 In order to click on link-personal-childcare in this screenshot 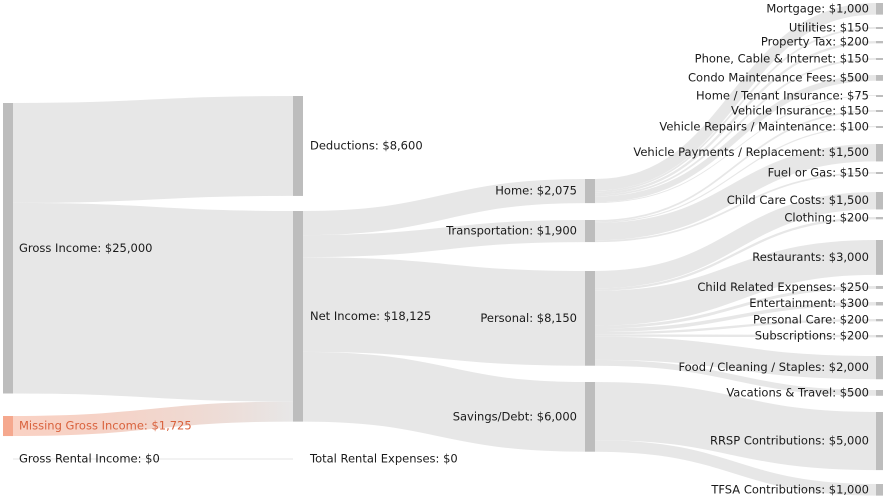, I will do `click(735, 240)`.